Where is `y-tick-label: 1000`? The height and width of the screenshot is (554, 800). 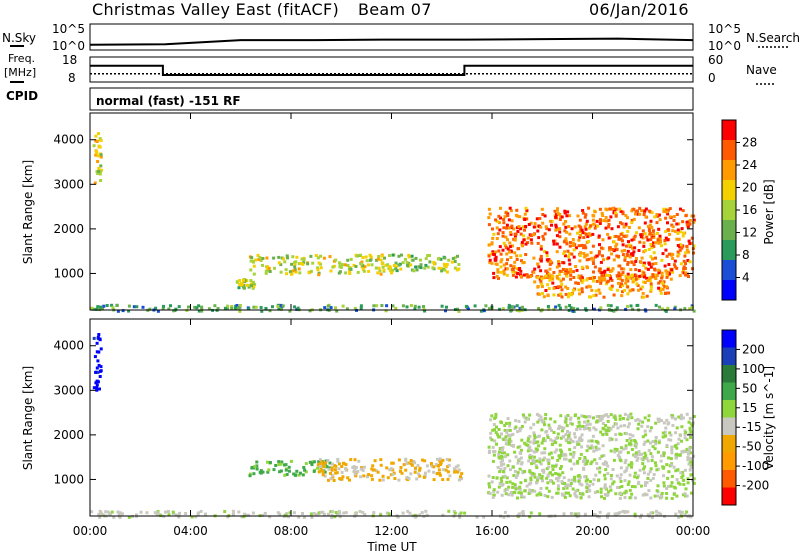
y-tick-label: 1000 is located at coordinates (68, 273).